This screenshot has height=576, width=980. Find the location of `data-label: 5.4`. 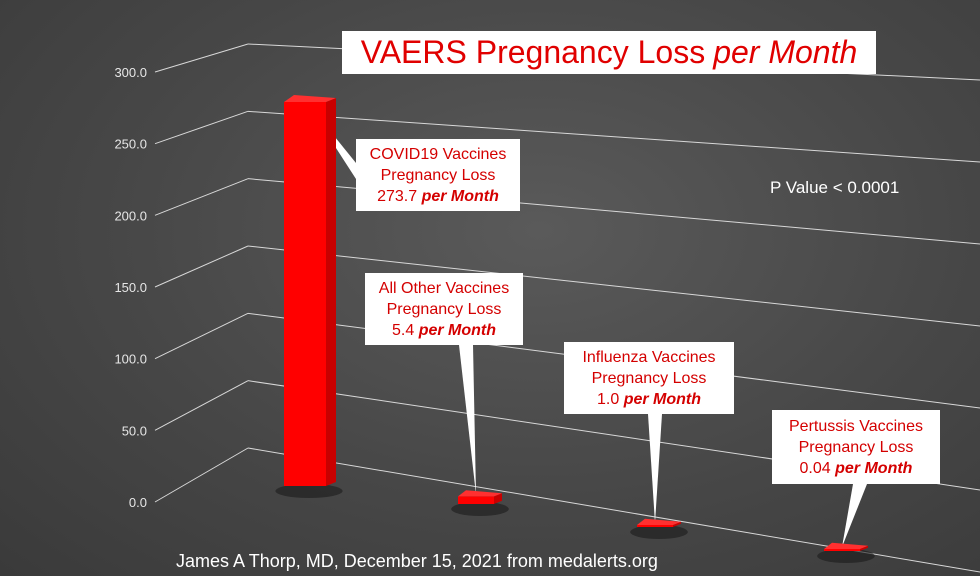

data-label: 5.4 is located at coordinates (403, 330).